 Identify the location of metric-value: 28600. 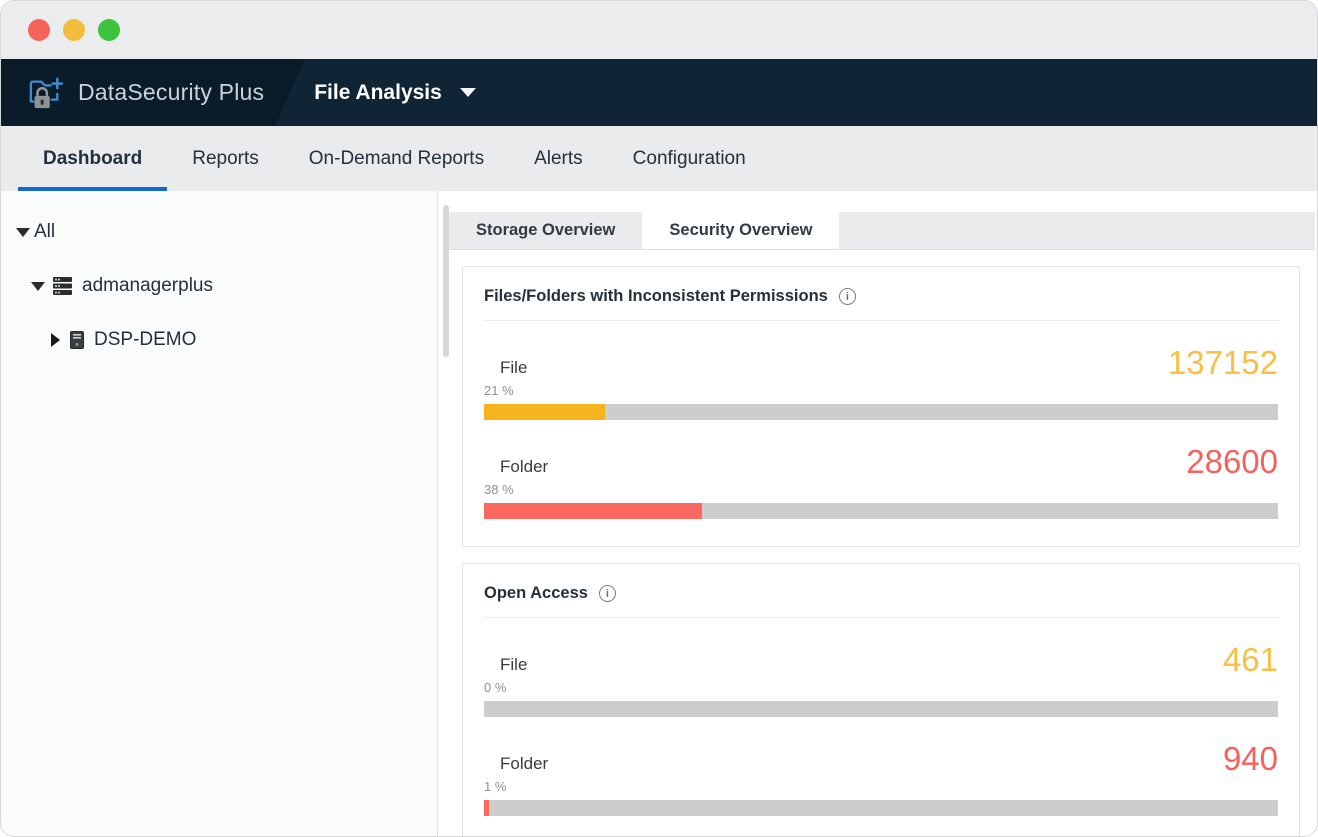
(1232, 461).